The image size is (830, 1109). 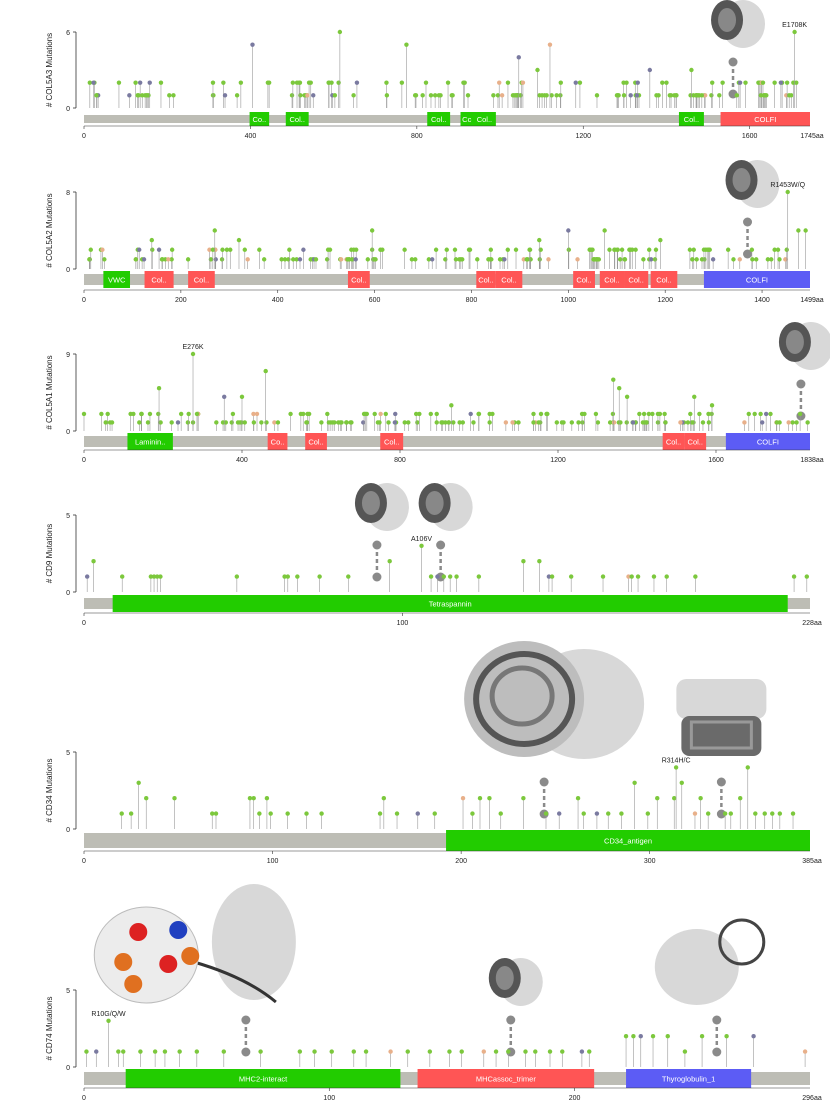 What do you see at coordinates (612, 279) in the screenshot?
I see `col5a2-domain` at bounding box center [612, 279].